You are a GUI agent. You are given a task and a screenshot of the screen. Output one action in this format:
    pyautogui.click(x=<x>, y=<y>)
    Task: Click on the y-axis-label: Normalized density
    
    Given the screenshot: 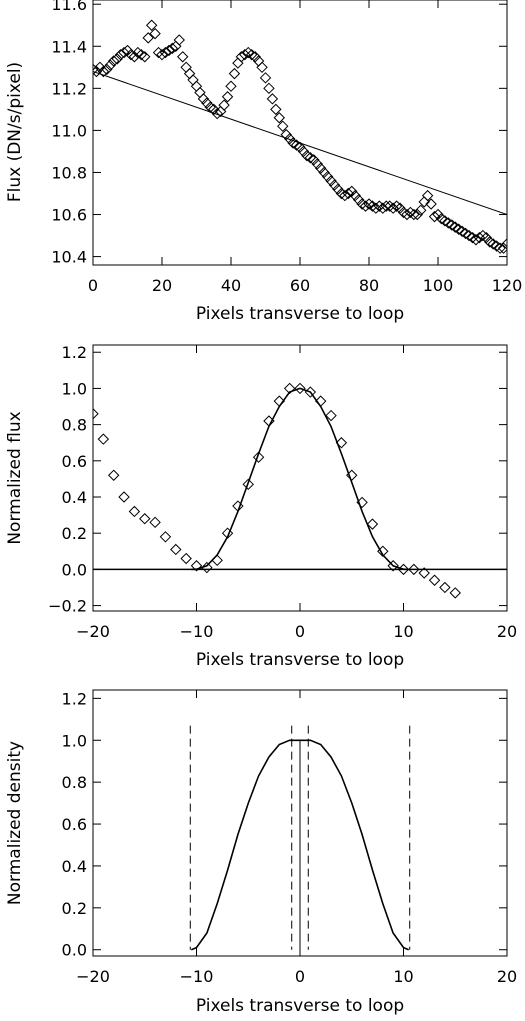 What is the action you would take?
    pyautogui.click(x=15, y=823)
    